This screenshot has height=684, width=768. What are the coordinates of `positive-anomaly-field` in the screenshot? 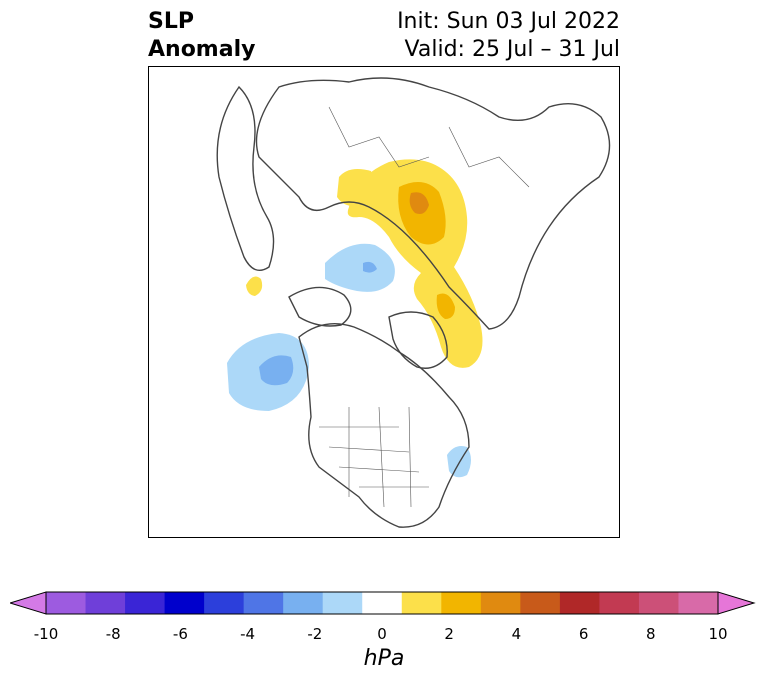 It's located at (364, 263).